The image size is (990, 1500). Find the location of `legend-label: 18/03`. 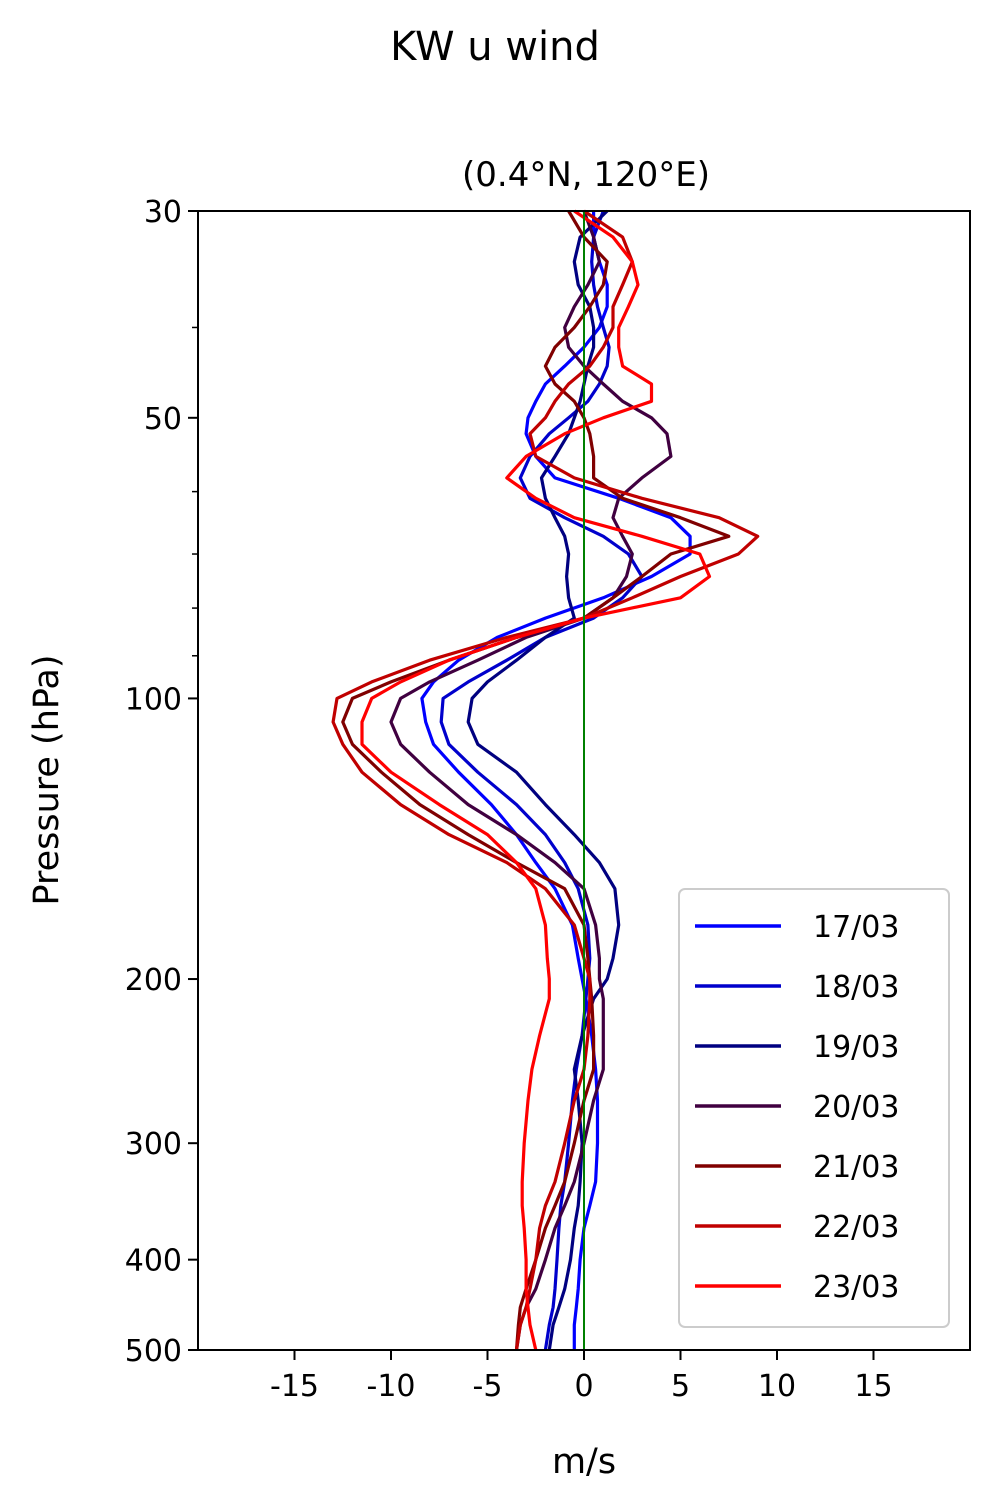

legend-label: 18/03 is located at coordinates (856, 987).